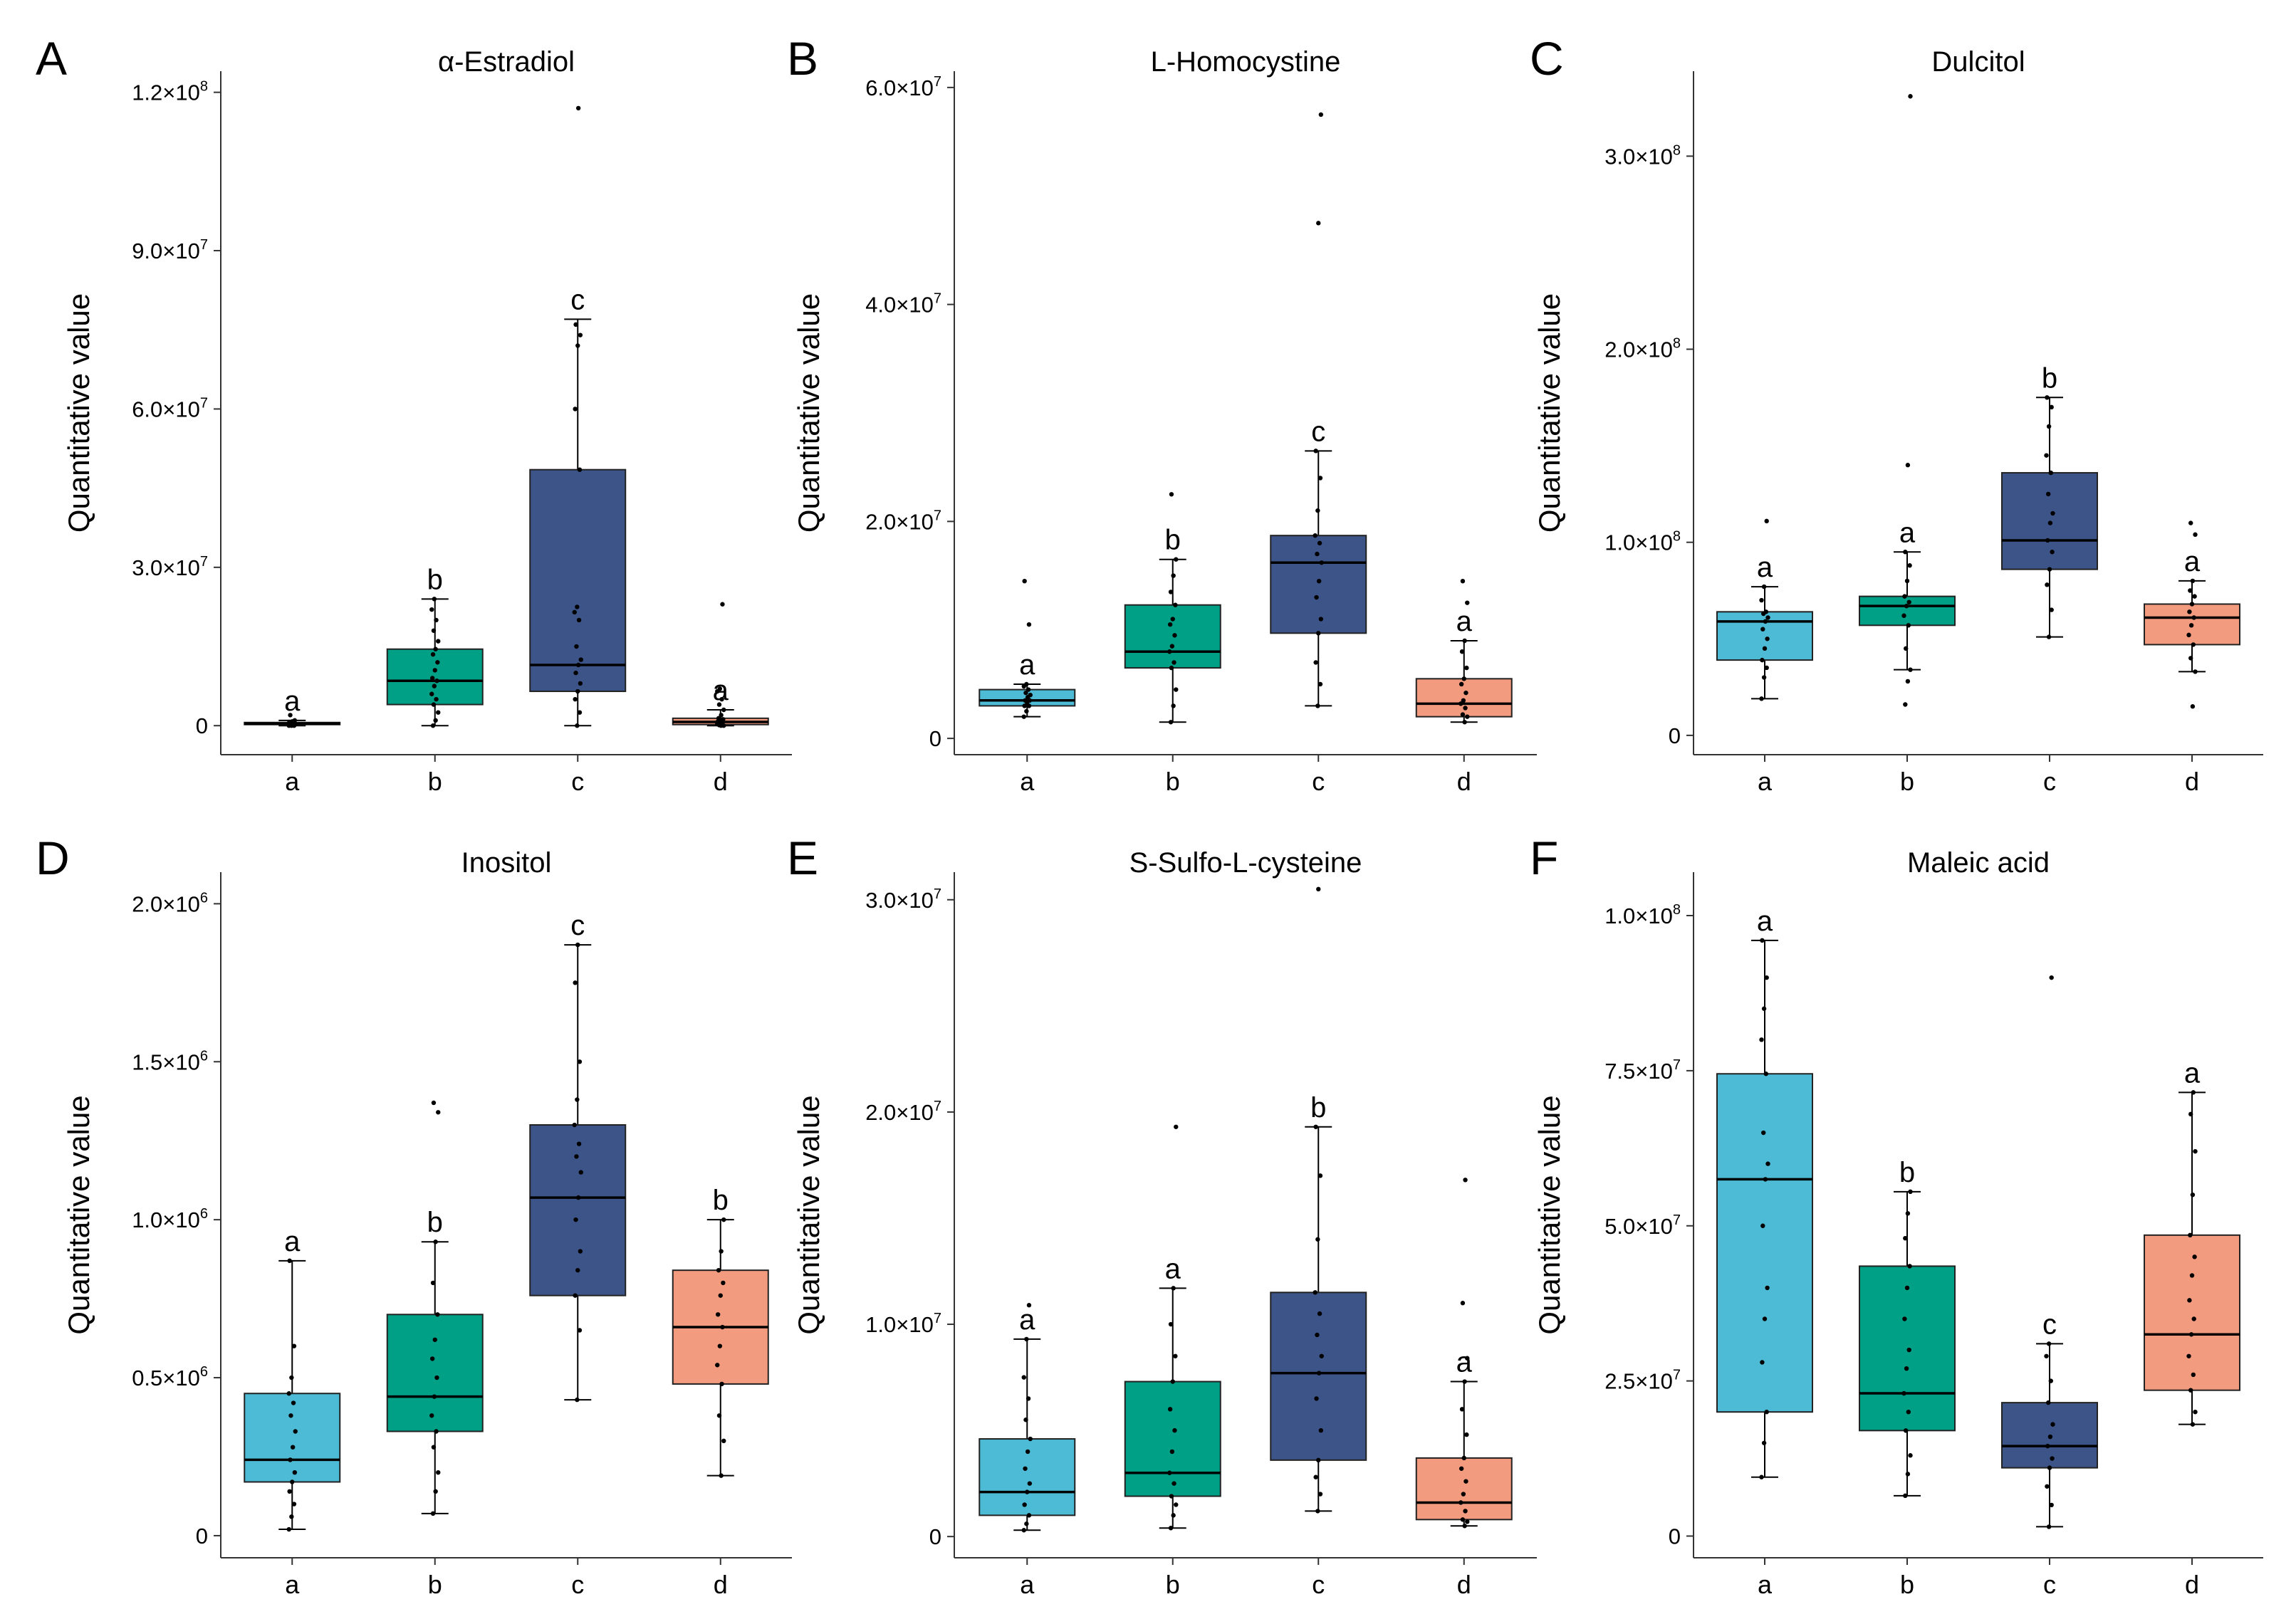  What do you see at coordinates (170, 92) in the screenshot?
I see `y-tick-label: 1.2×10⁸` at bounding box center [170, 92].